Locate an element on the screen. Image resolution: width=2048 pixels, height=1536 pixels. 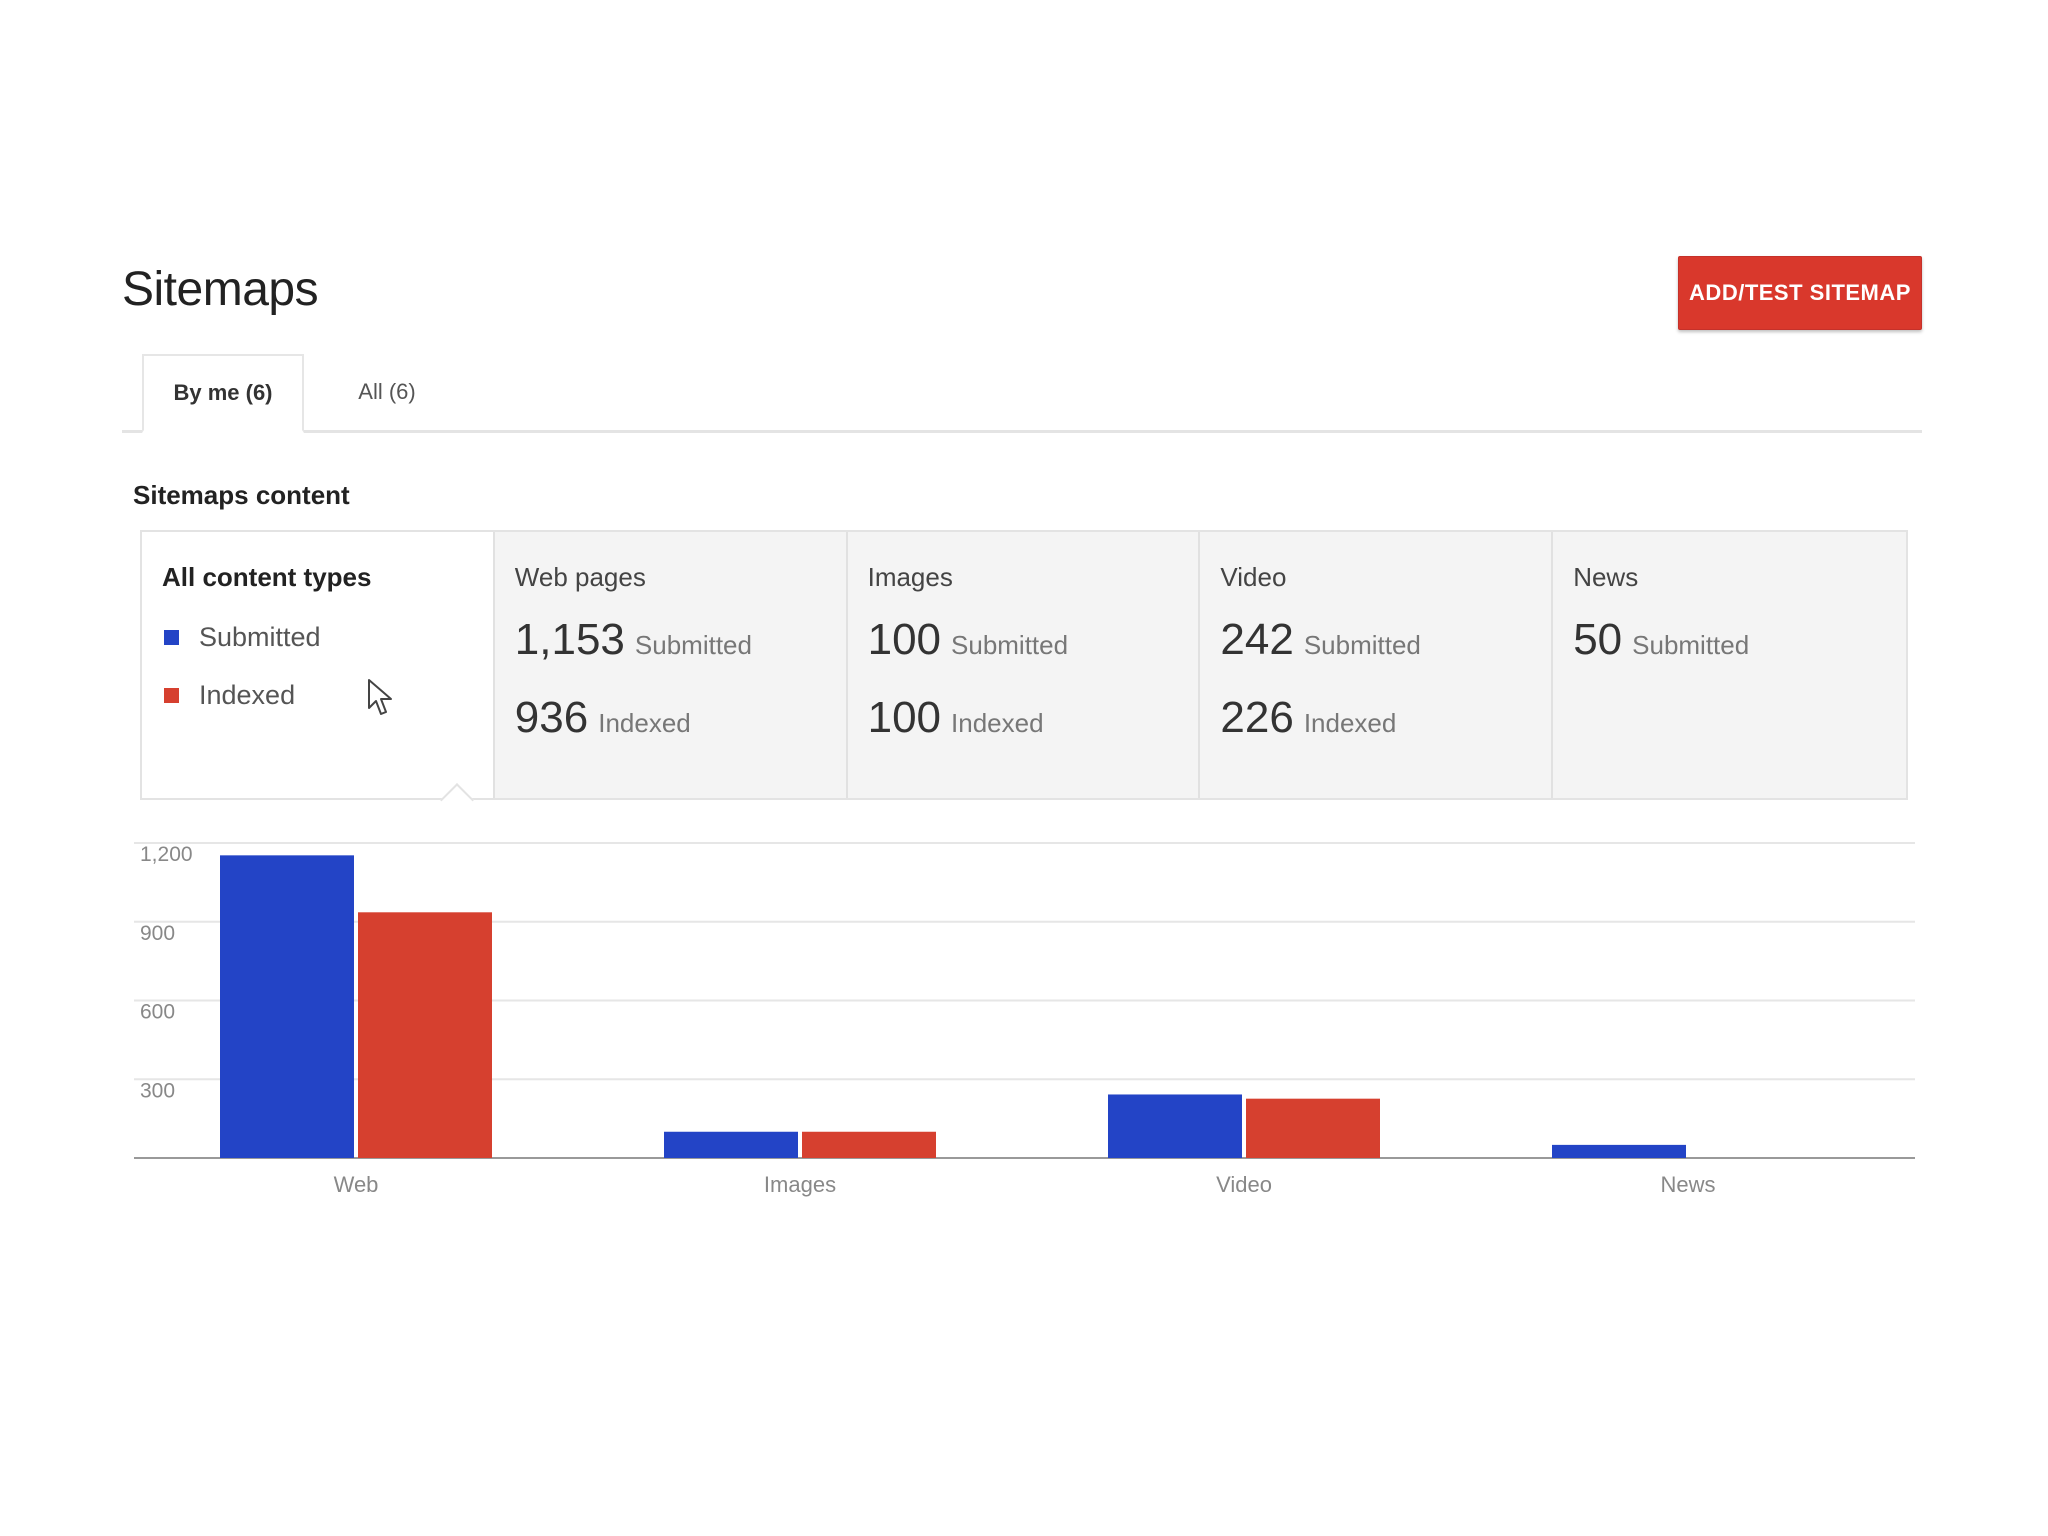
web-pages-card: Web pages 1,153 Submitted 936 Indexed is located at coordinates (671, 665).